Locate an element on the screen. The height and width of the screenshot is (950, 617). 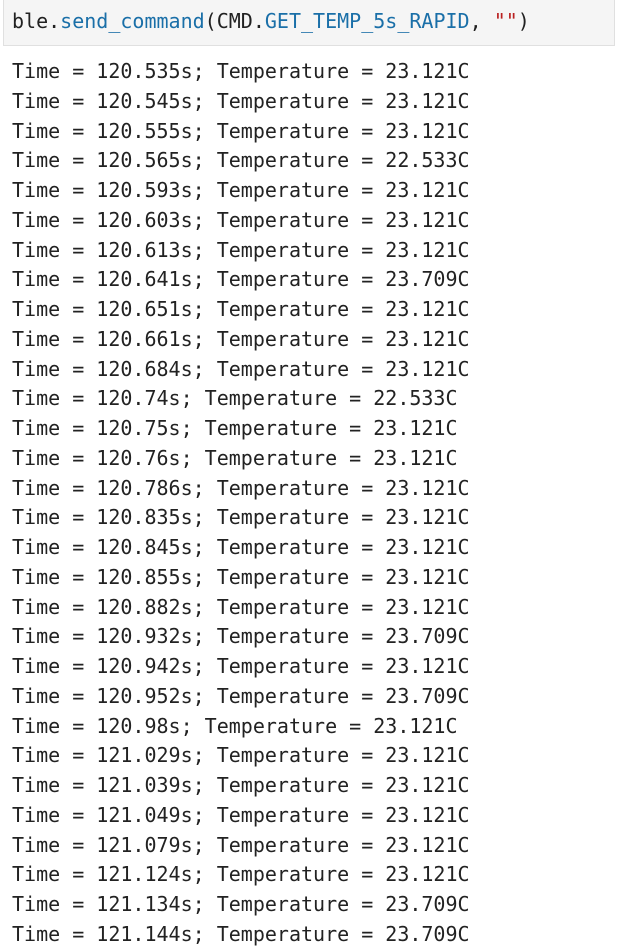
output-line: Time = 121.124s; Temperature = 23.121C is located at coordinates (241, 874).